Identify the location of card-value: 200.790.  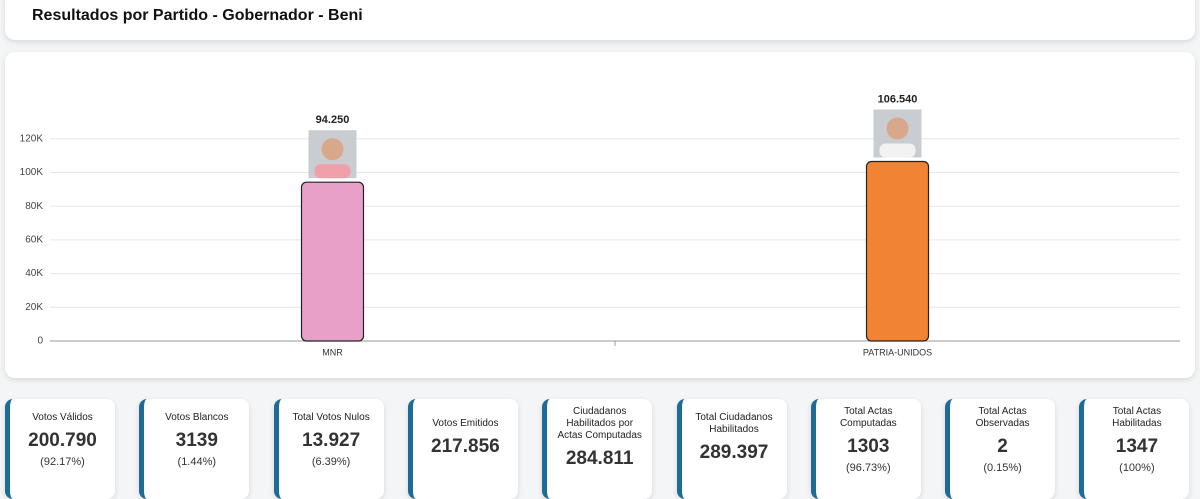
(62, 440).